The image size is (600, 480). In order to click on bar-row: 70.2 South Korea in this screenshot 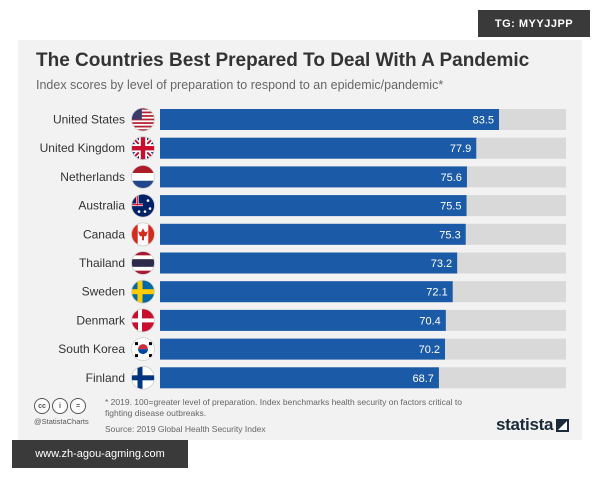, I will do `click(312, 349)`.